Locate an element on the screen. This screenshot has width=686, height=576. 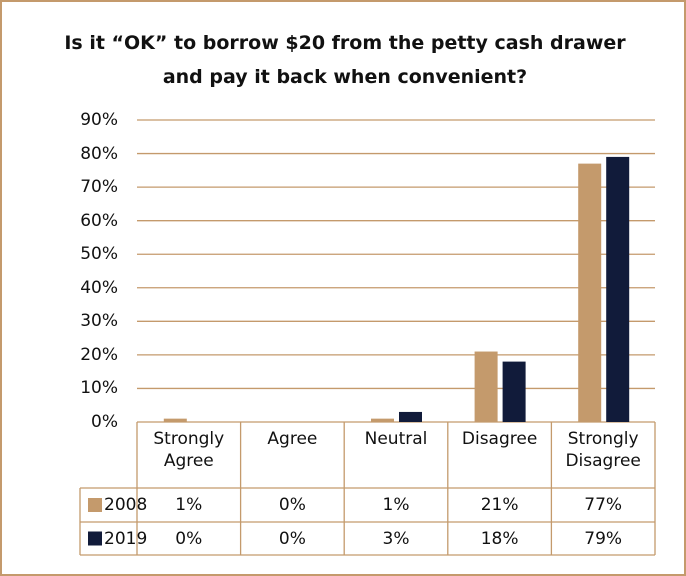
y-tick-label: 10% is located at coordinates (99, 388).